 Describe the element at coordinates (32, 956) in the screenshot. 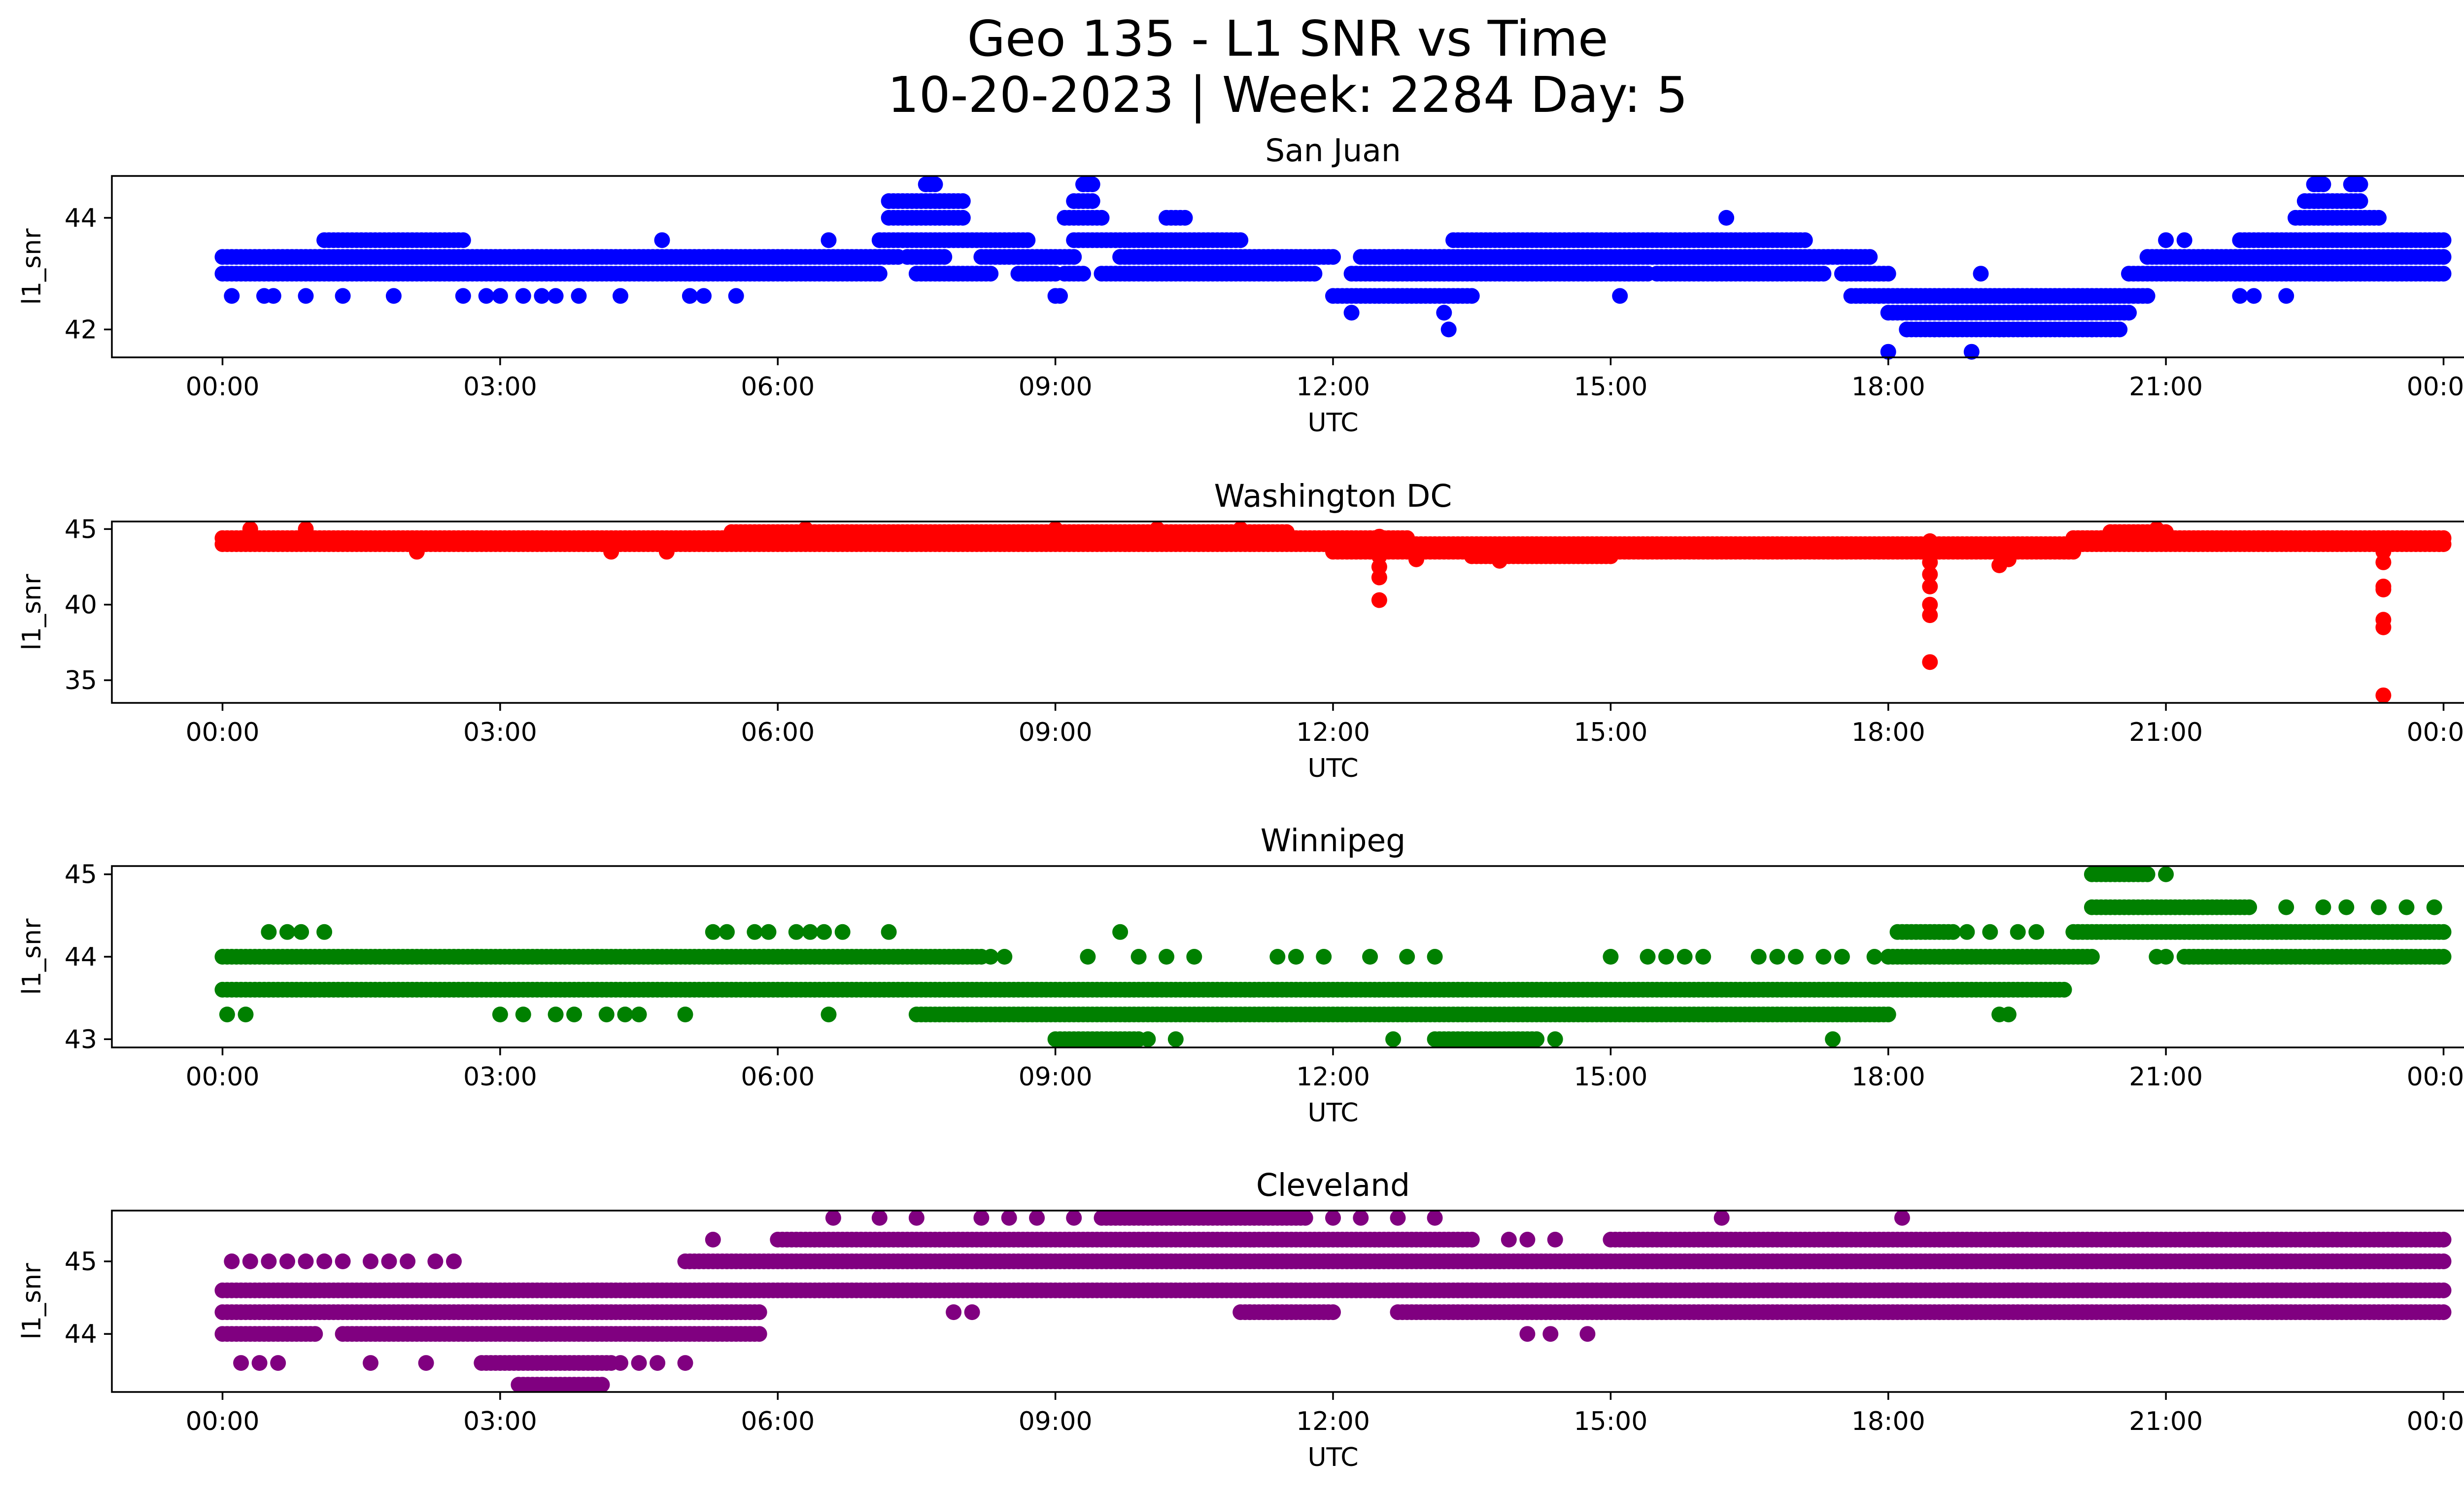

I see `chart-2-ylabel: l1_snr` at that location.